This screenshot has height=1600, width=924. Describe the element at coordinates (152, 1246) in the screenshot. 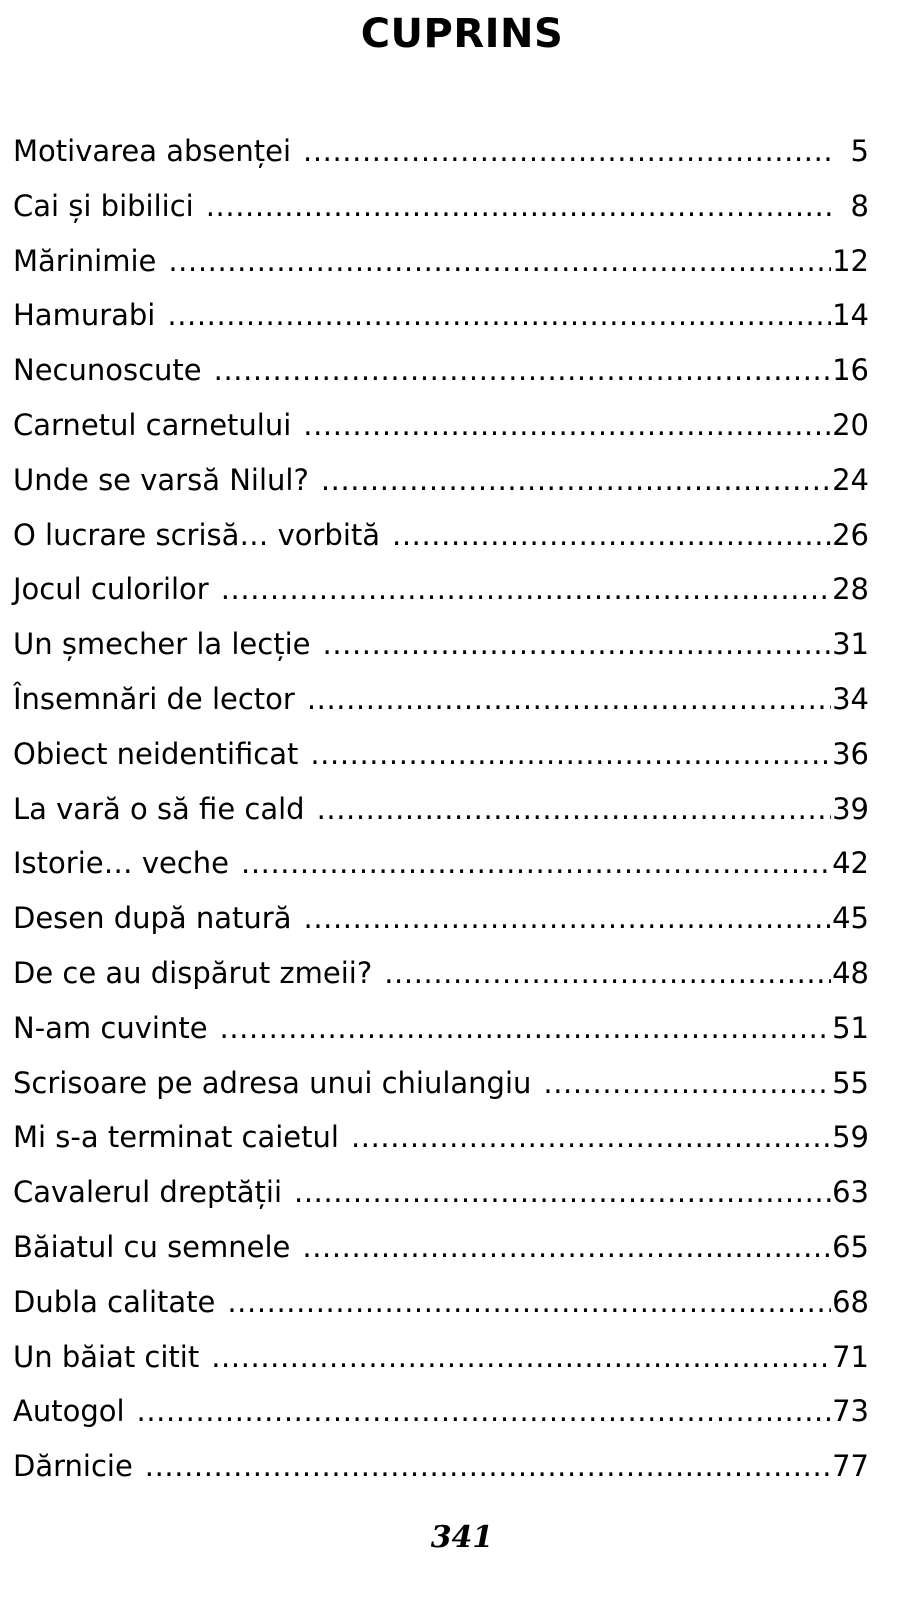

I see `toc-entry-title: Băiatul cu semnele` at that location.